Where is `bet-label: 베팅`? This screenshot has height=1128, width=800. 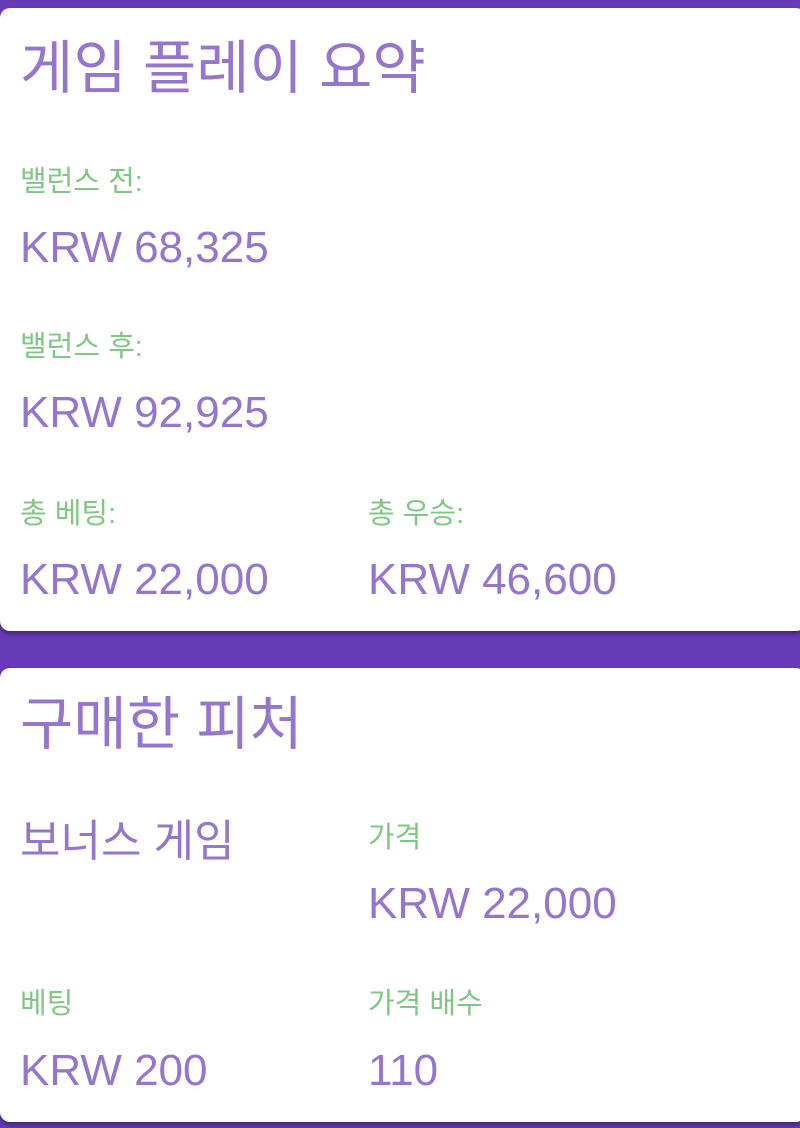 bet-label: 베팅 is located at coordinates (47, 1004).